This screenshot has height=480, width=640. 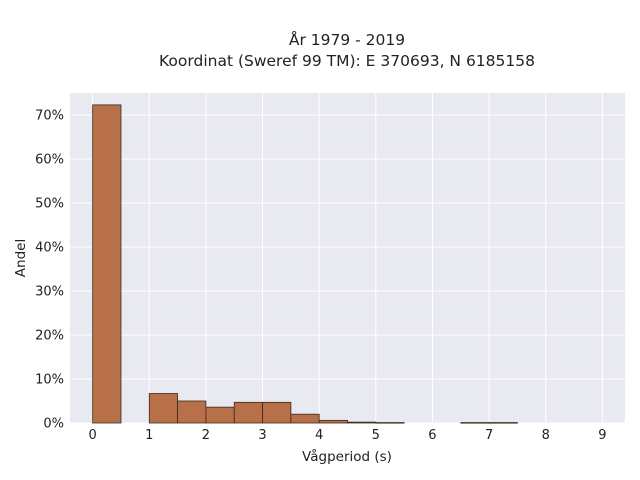 I want to click on y-tick-labels: 0% 10% 20% 30% 40% 50% 60% 70%, so click(x=49, y=270).